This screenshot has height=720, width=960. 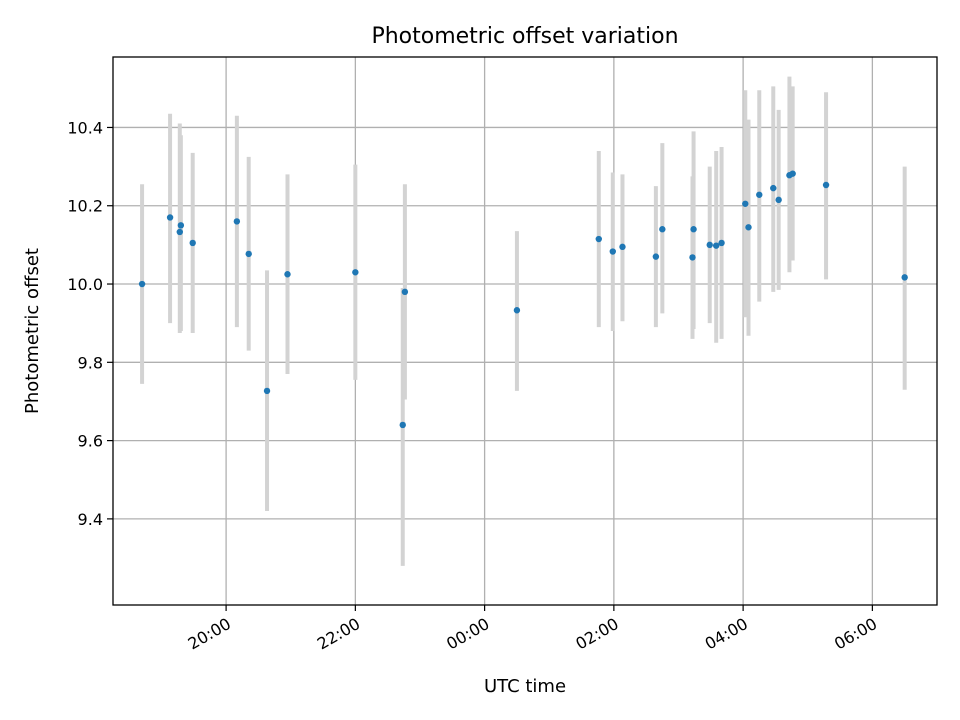 What do you see at coordinates (338, 634) in the screenshot?
I see `x-tick-label: 22:00` at bounding box center [338, 634].